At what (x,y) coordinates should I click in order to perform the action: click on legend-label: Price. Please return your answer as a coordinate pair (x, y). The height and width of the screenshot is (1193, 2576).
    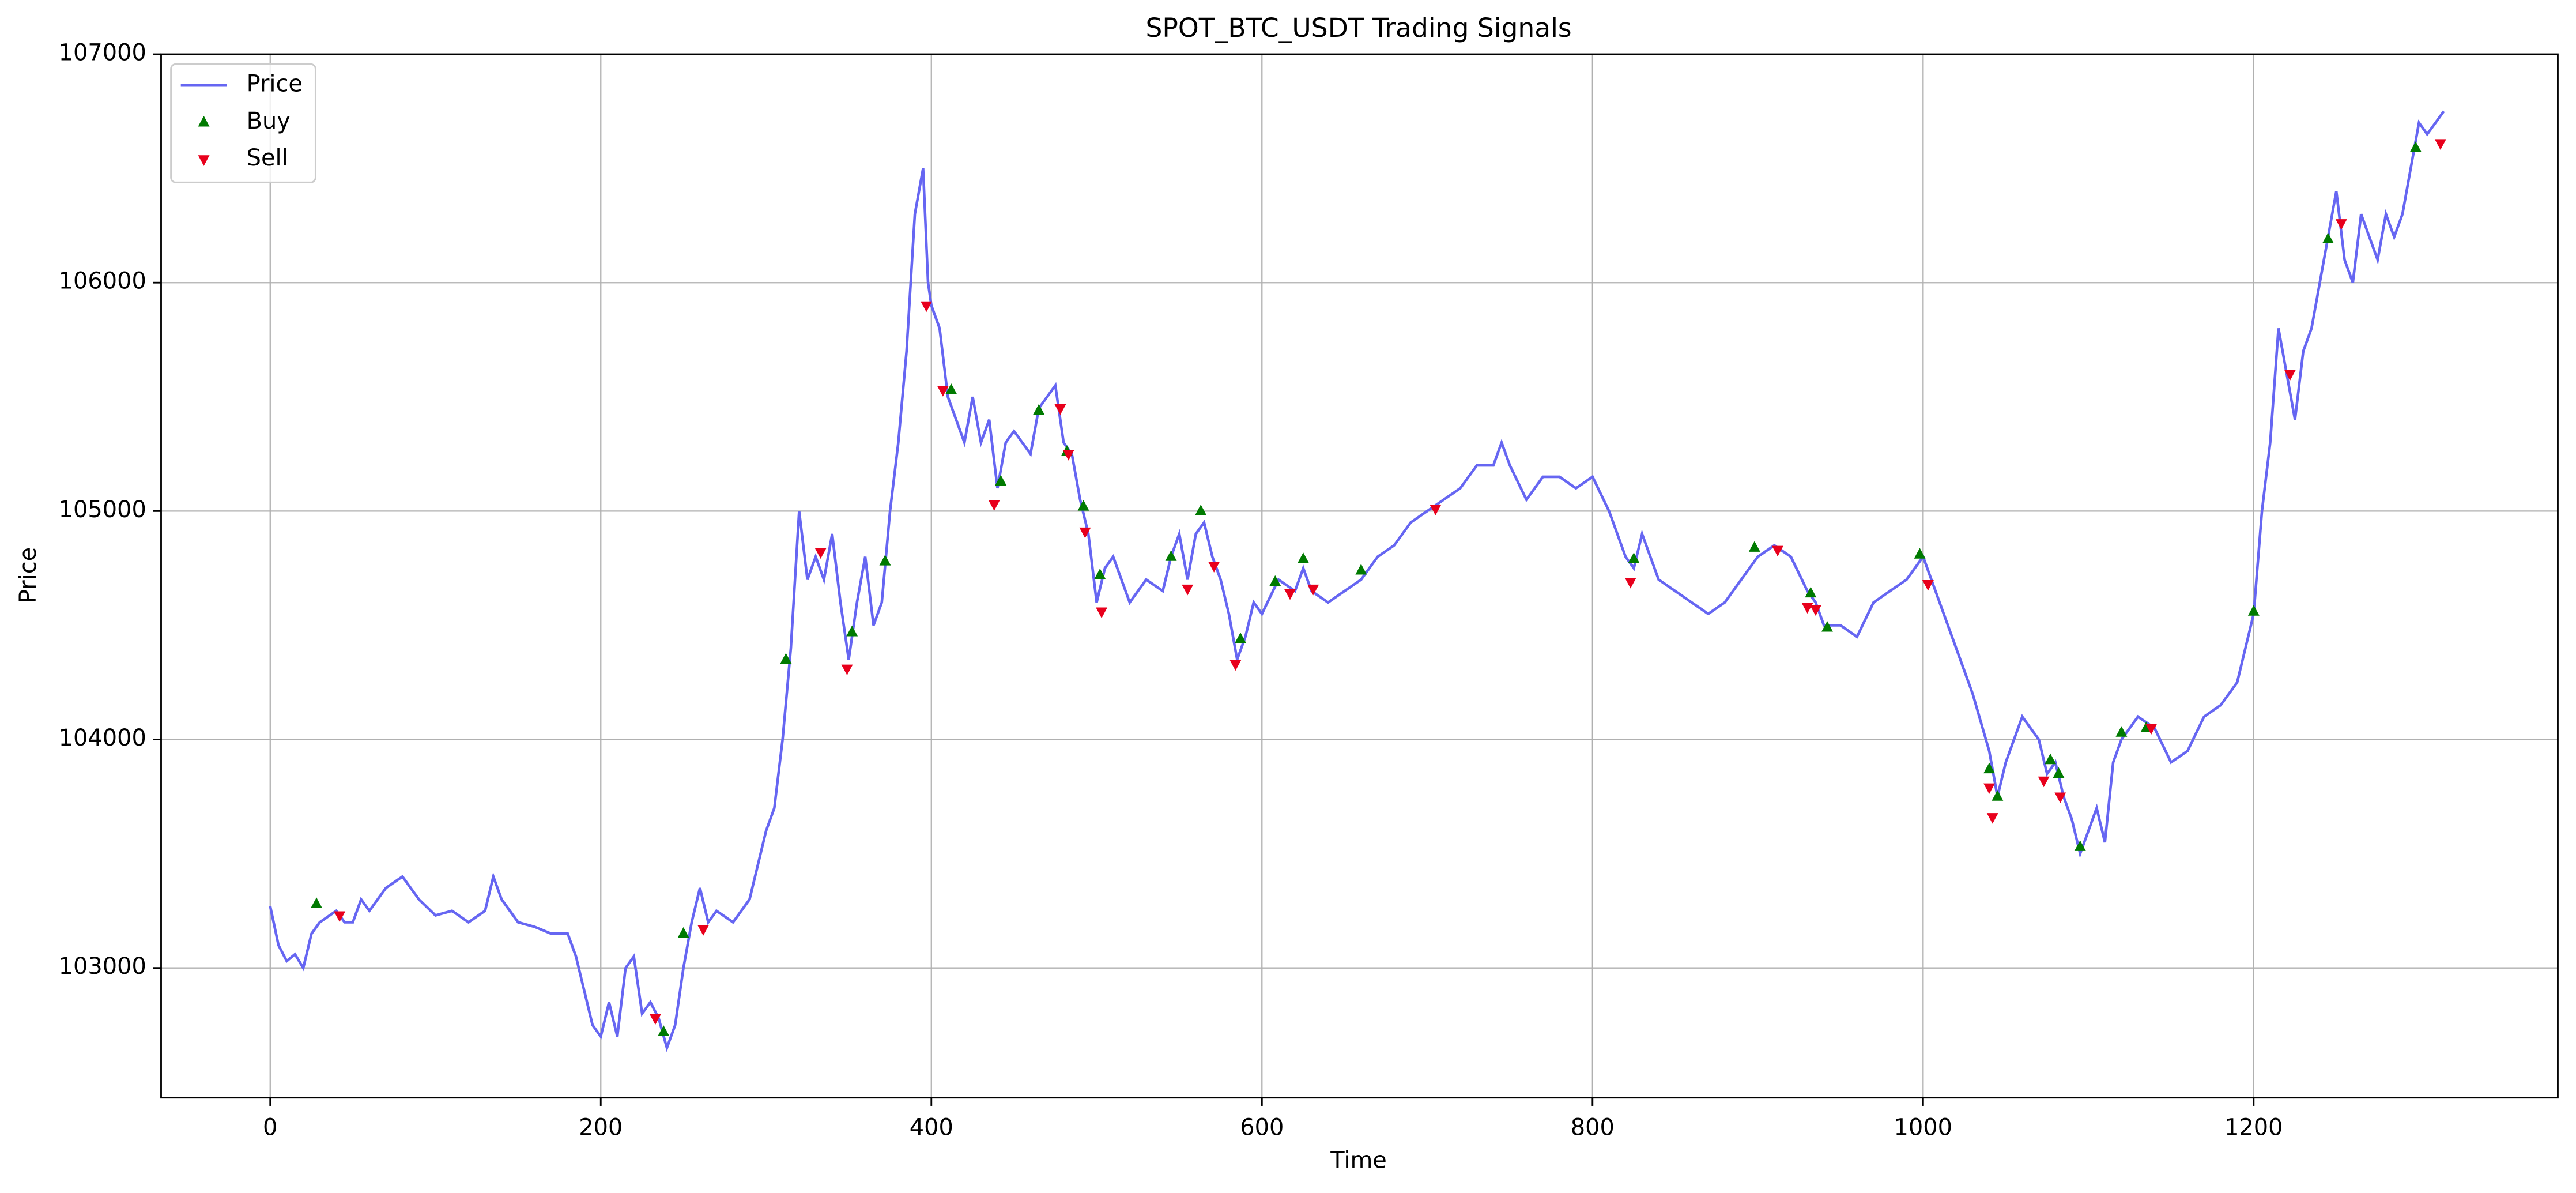
    Looking at the image, I should click on (275, 84).